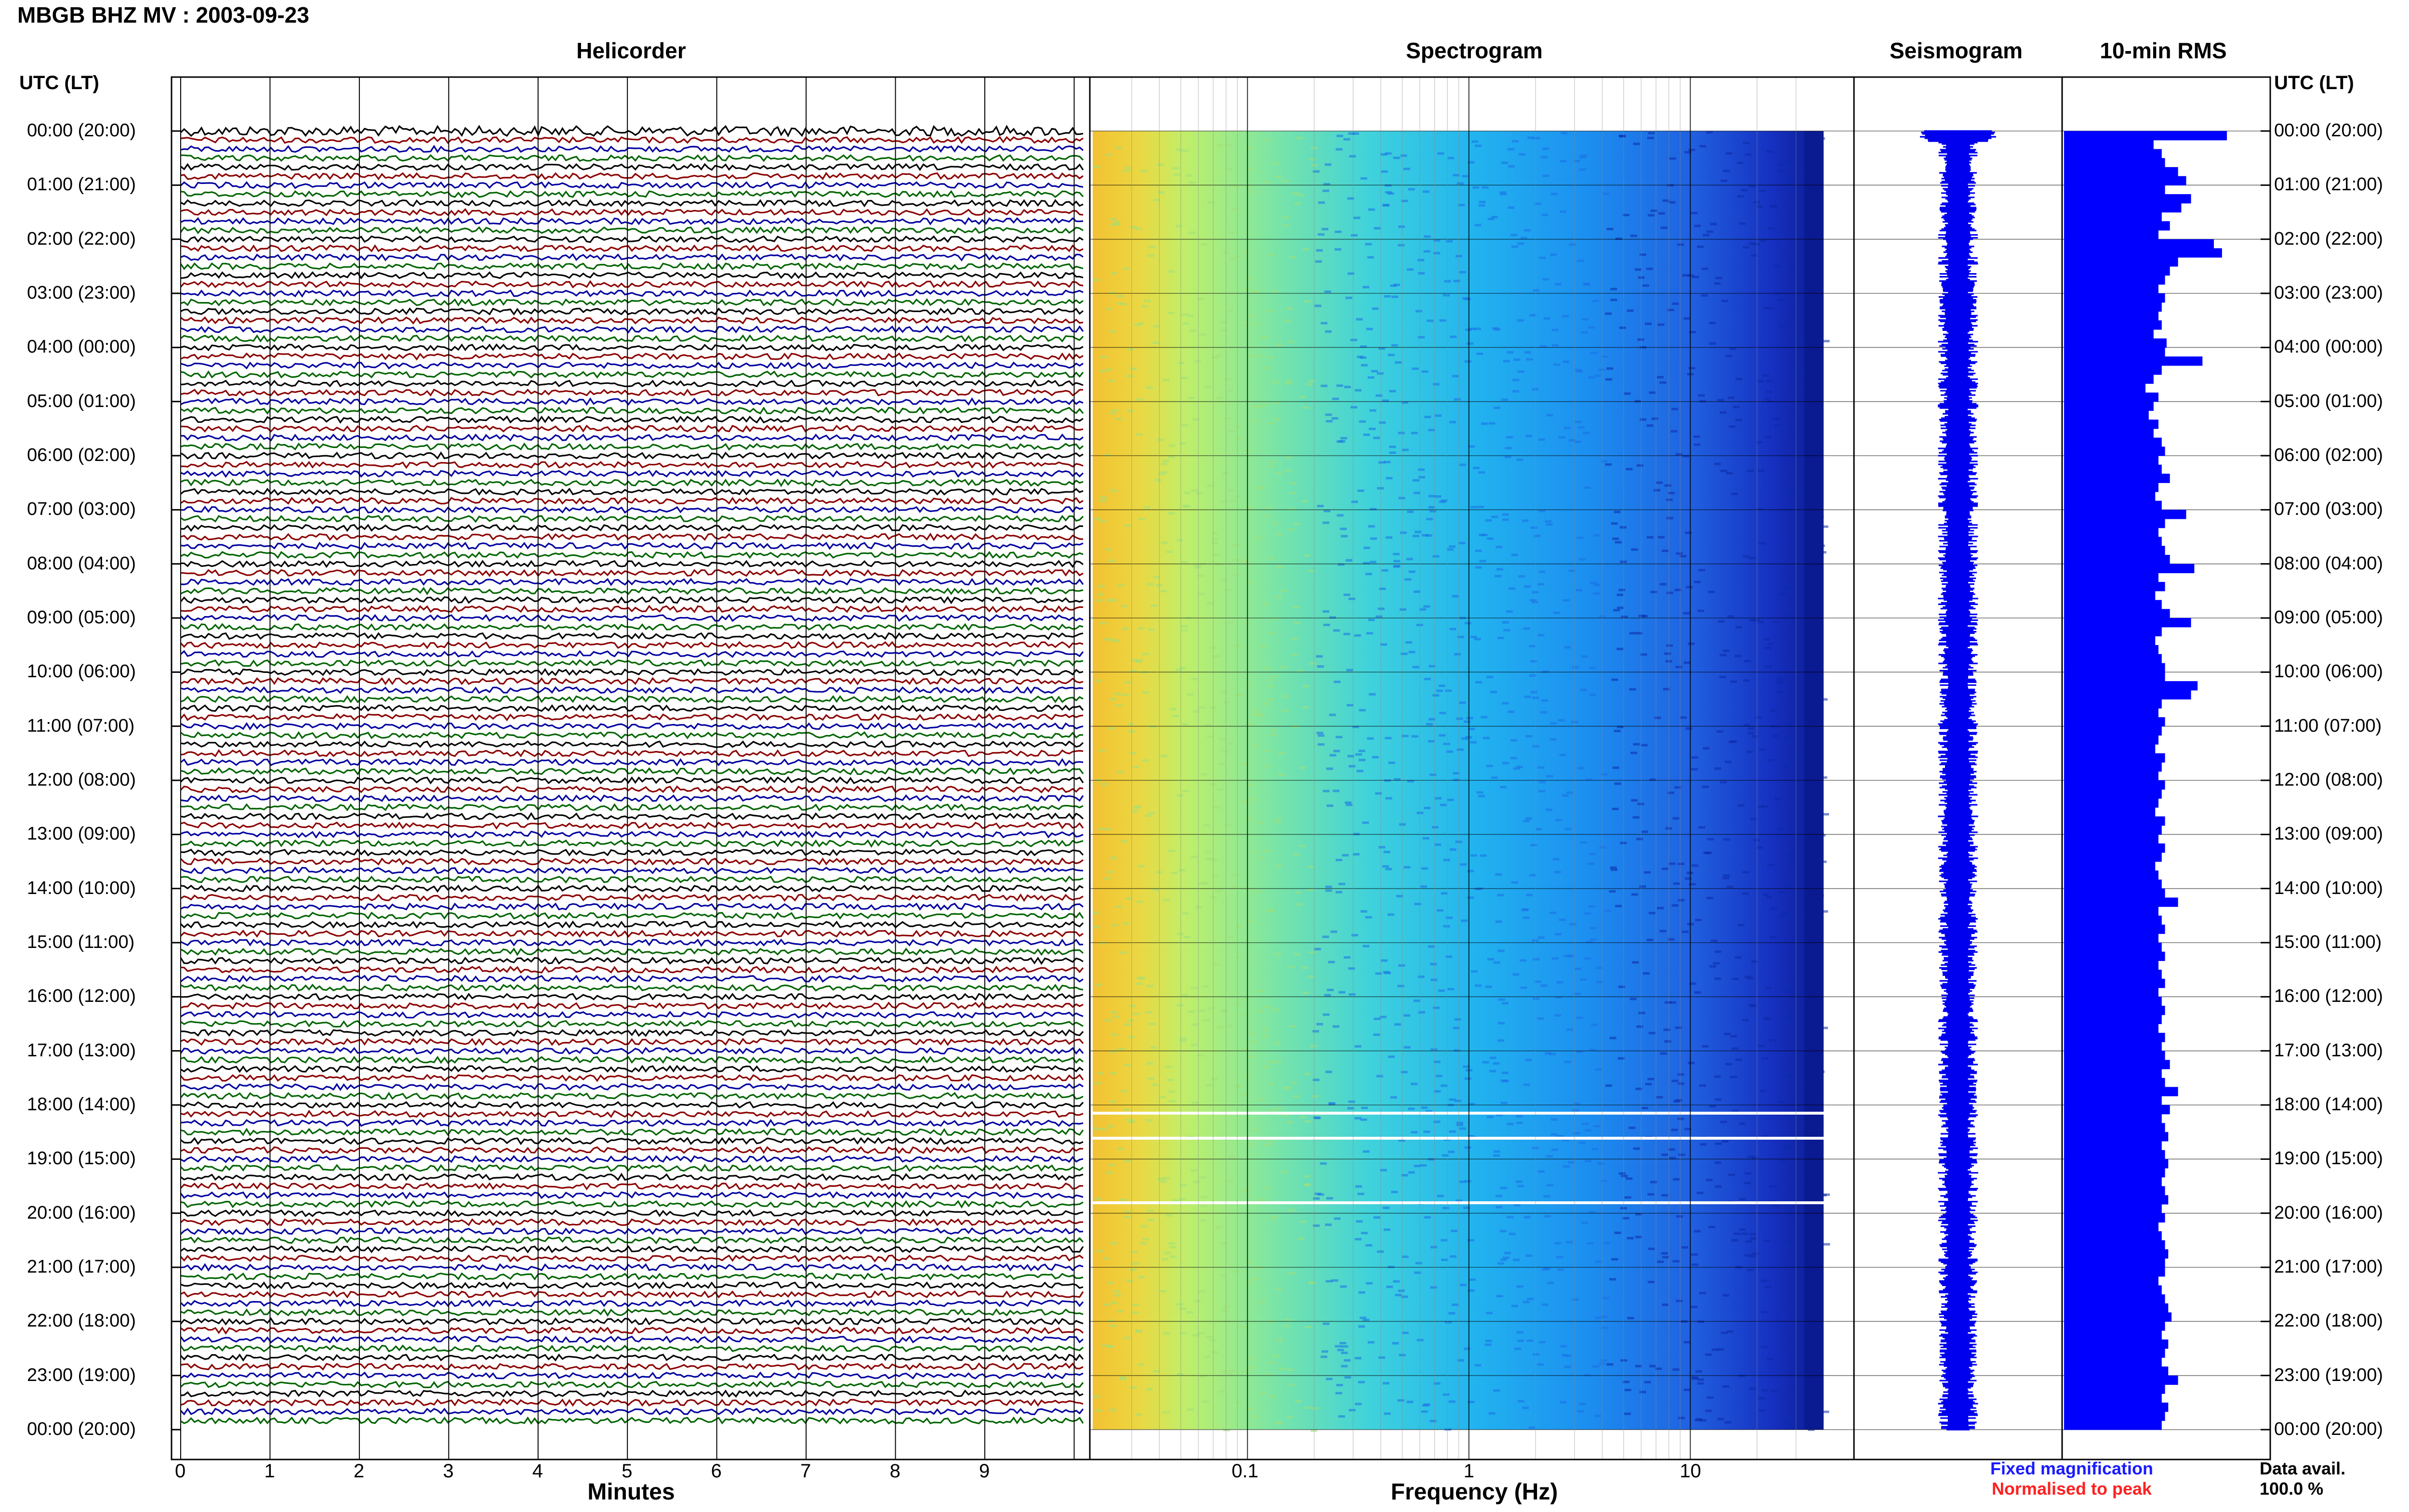  Describe the element at coordinates (1244, 1471) in the screenshot. I see `frequency-tick-label: 0.1` at that location.